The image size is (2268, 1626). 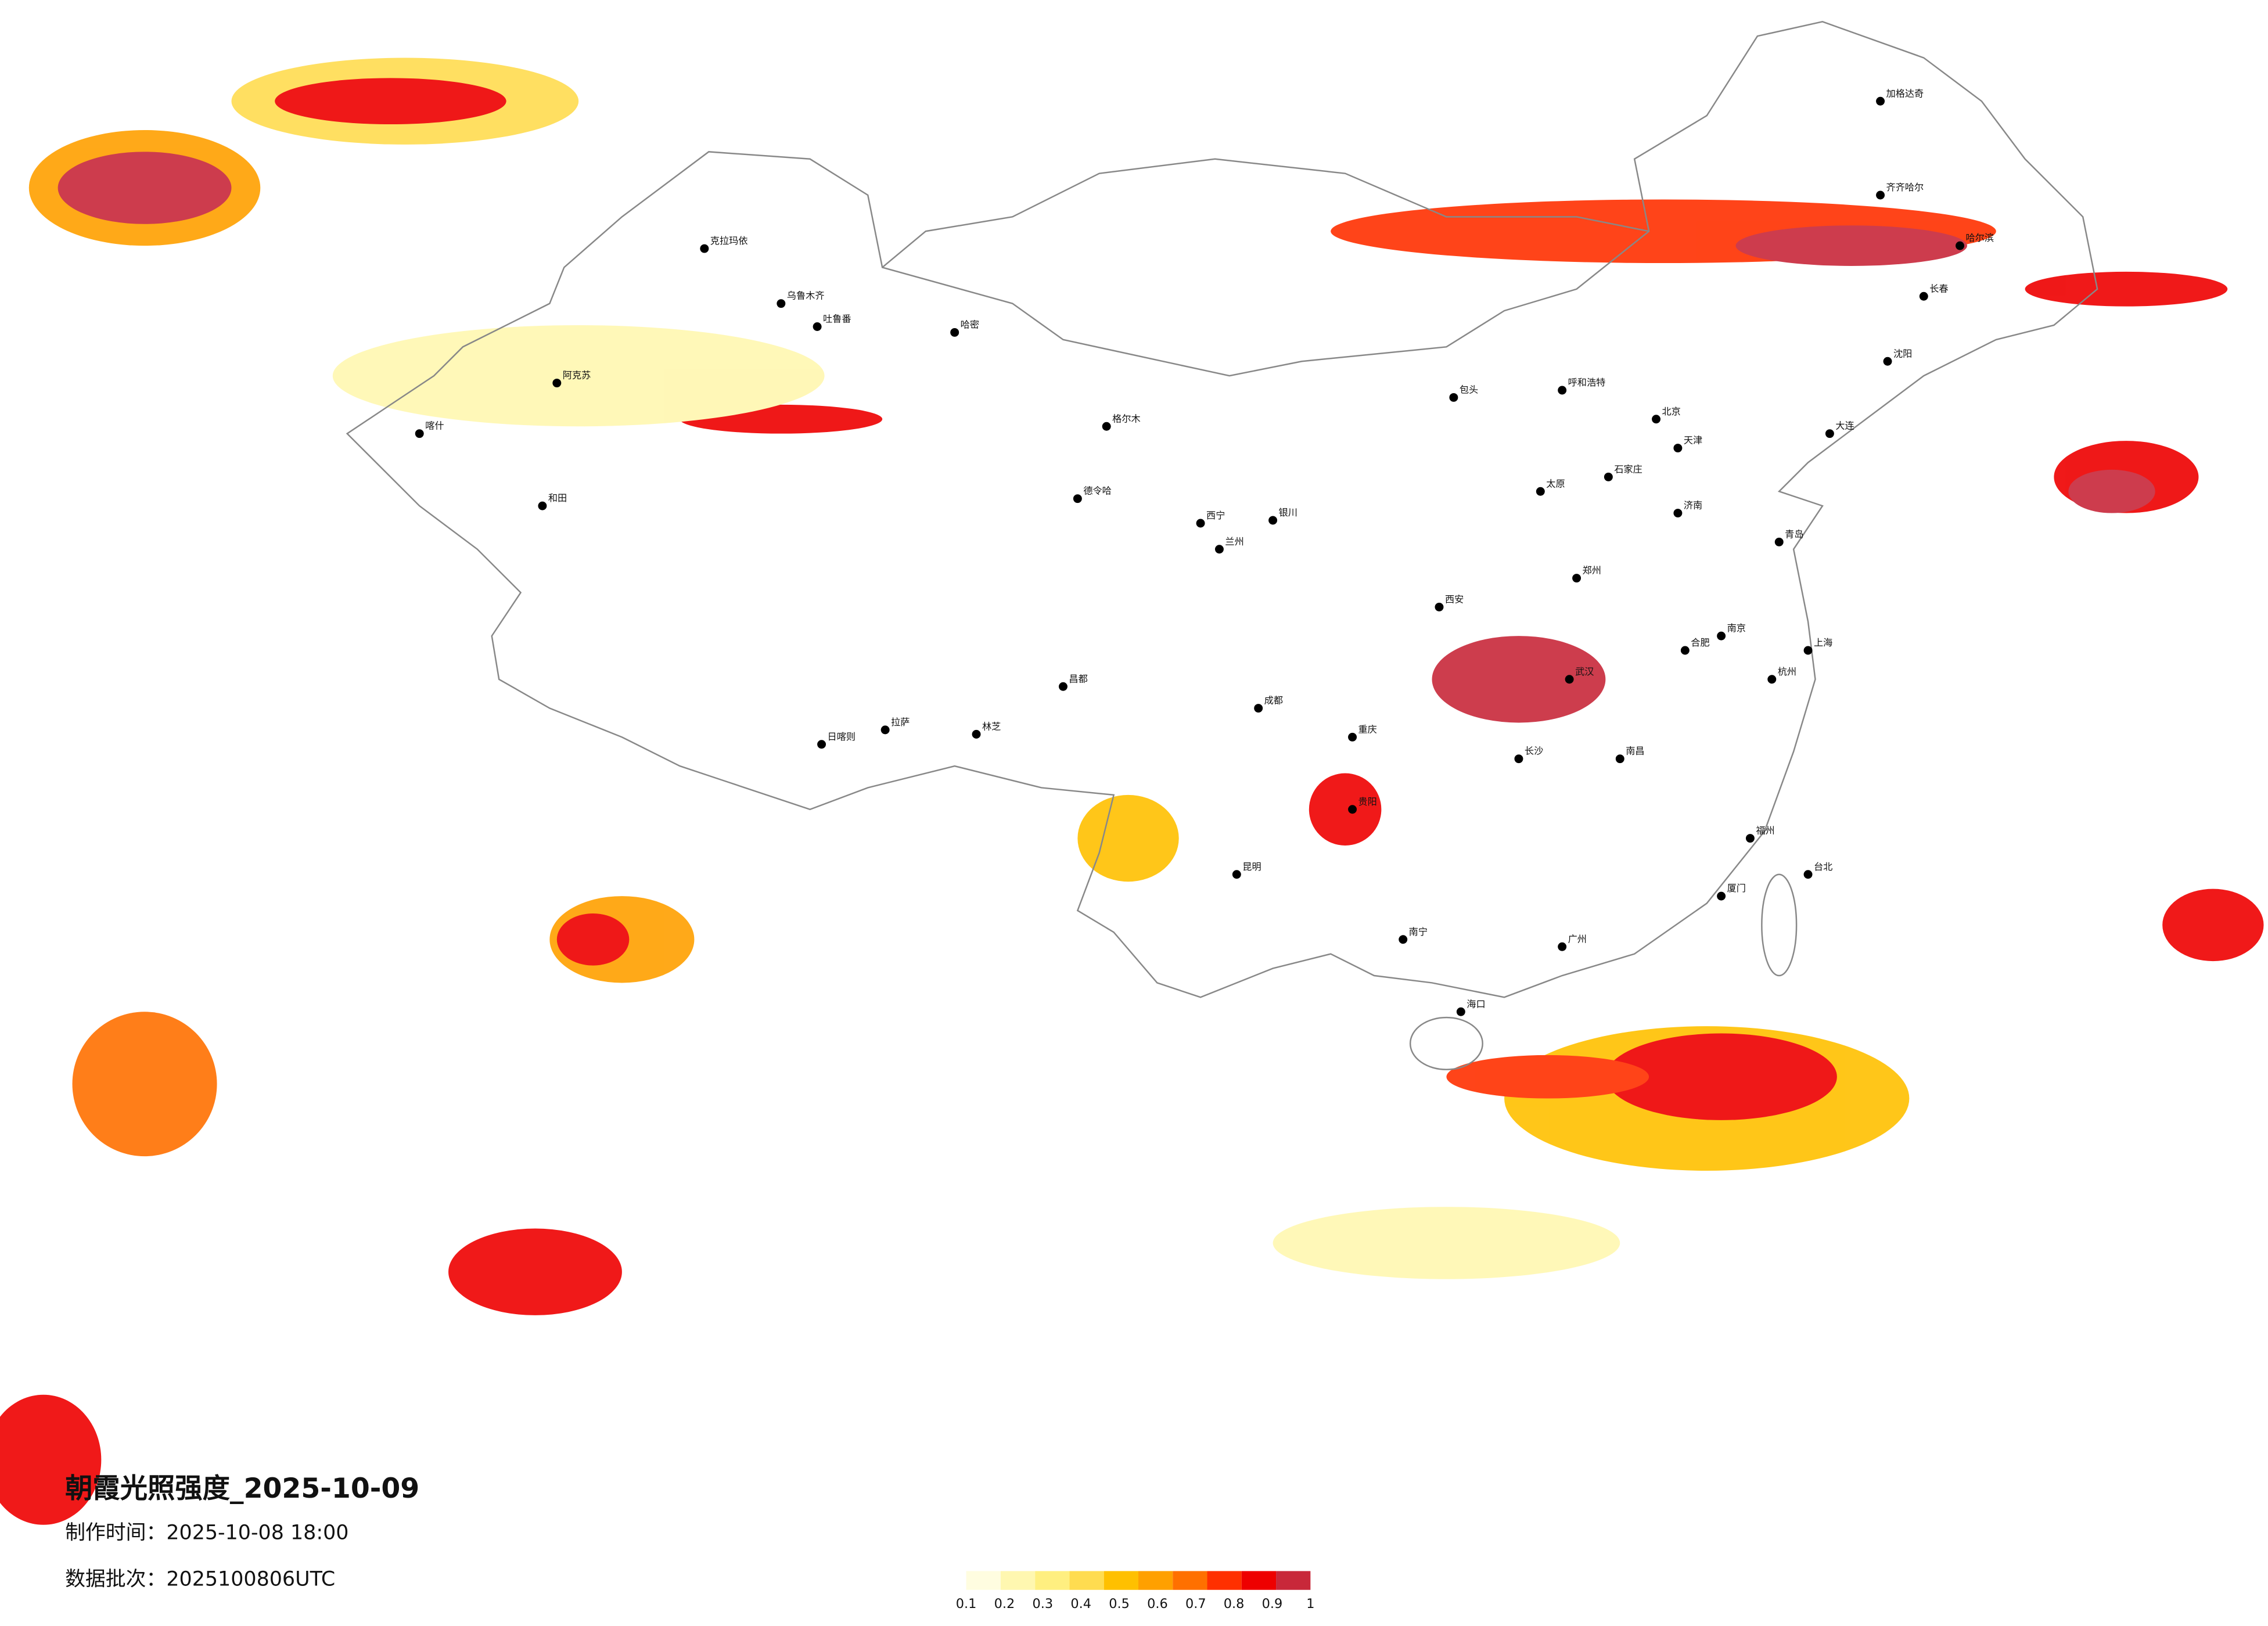 I want to click on city-label: 喀什, so click(x=434, y=426).